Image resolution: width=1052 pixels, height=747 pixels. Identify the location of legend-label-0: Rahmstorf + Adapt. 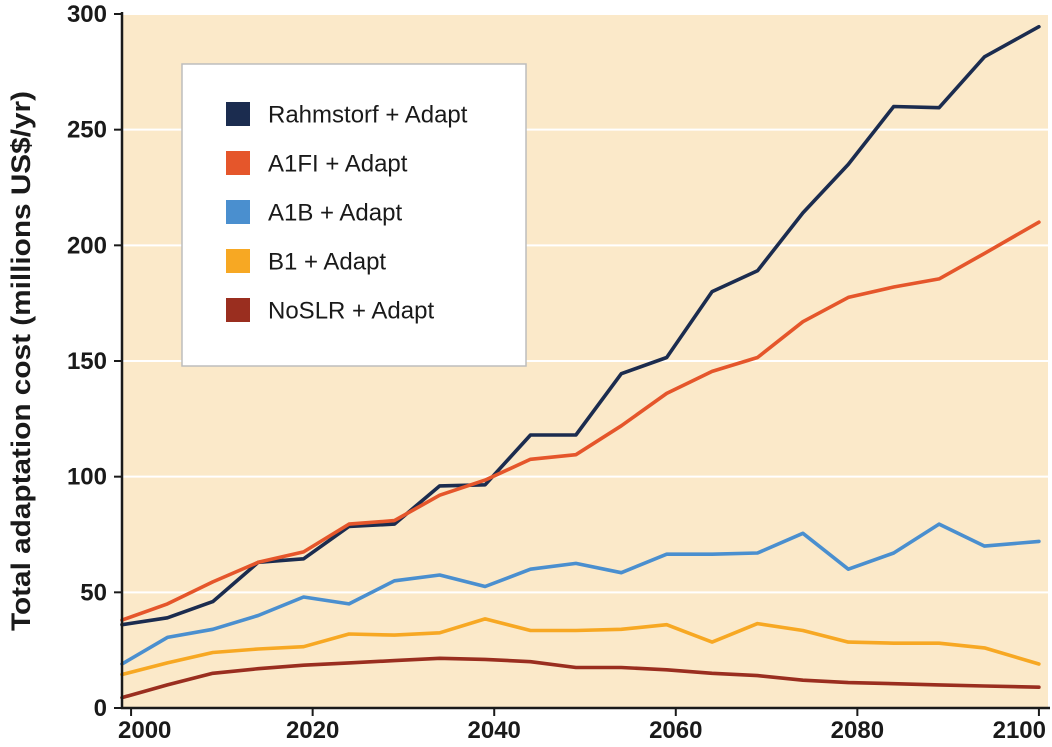
(368, 115).